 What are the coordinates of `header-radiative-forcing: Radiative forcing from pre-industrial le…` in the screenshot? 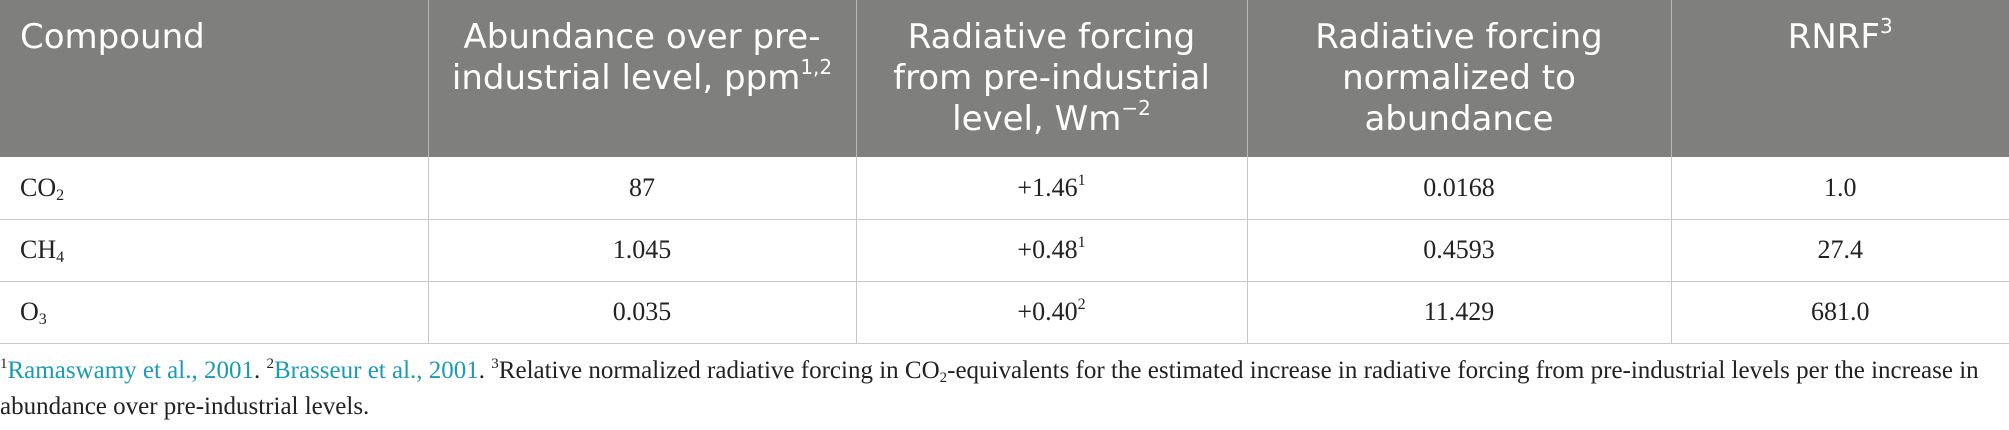 It's located at (1051, 78).